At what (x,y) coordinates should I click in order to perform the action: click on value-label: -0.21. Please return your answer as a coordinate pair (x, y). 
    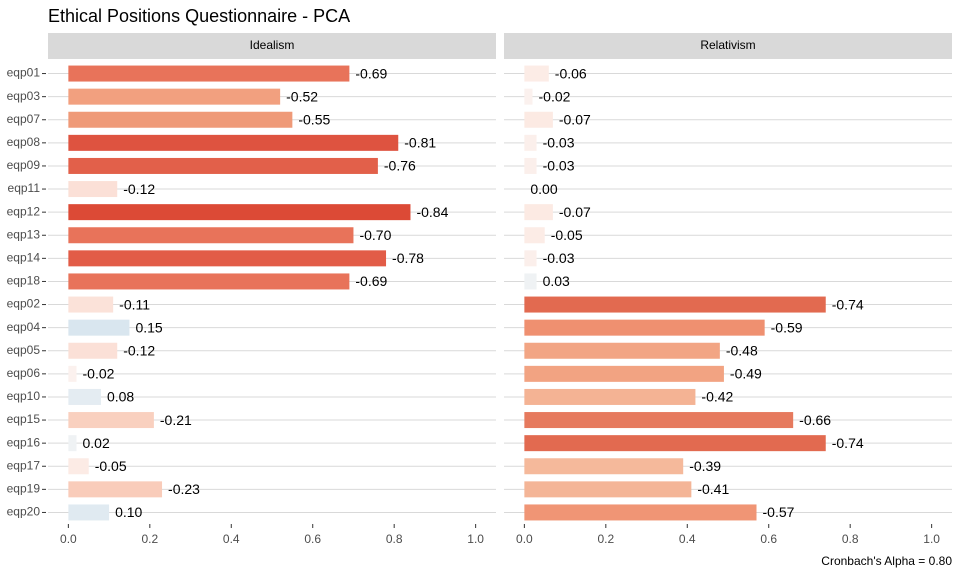
    Looking at the image, I should click on (176, 420).